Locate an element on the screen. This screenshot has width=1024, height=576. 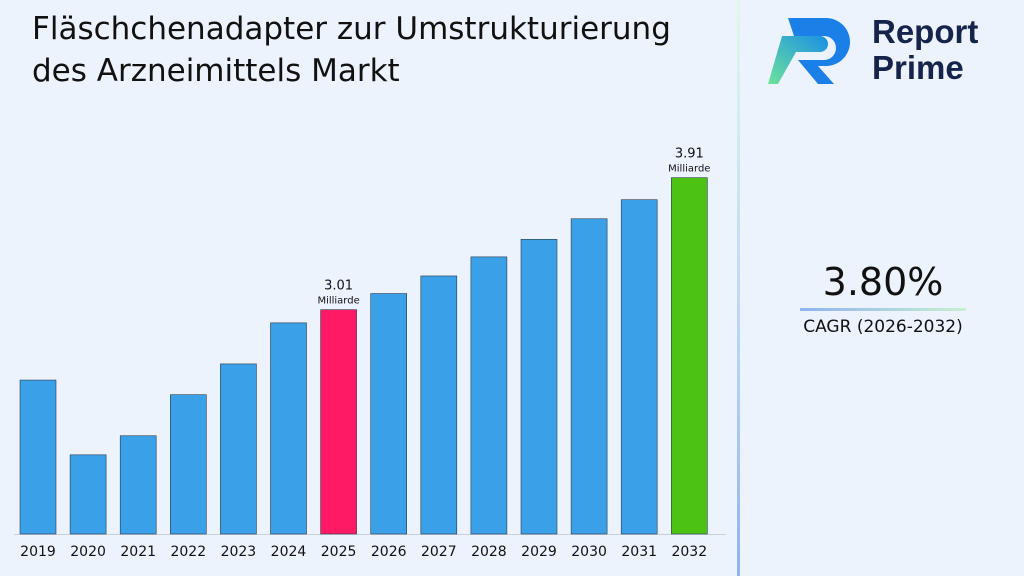
x-tick-label-2028: 2028 is located at coordinates (489, 552).